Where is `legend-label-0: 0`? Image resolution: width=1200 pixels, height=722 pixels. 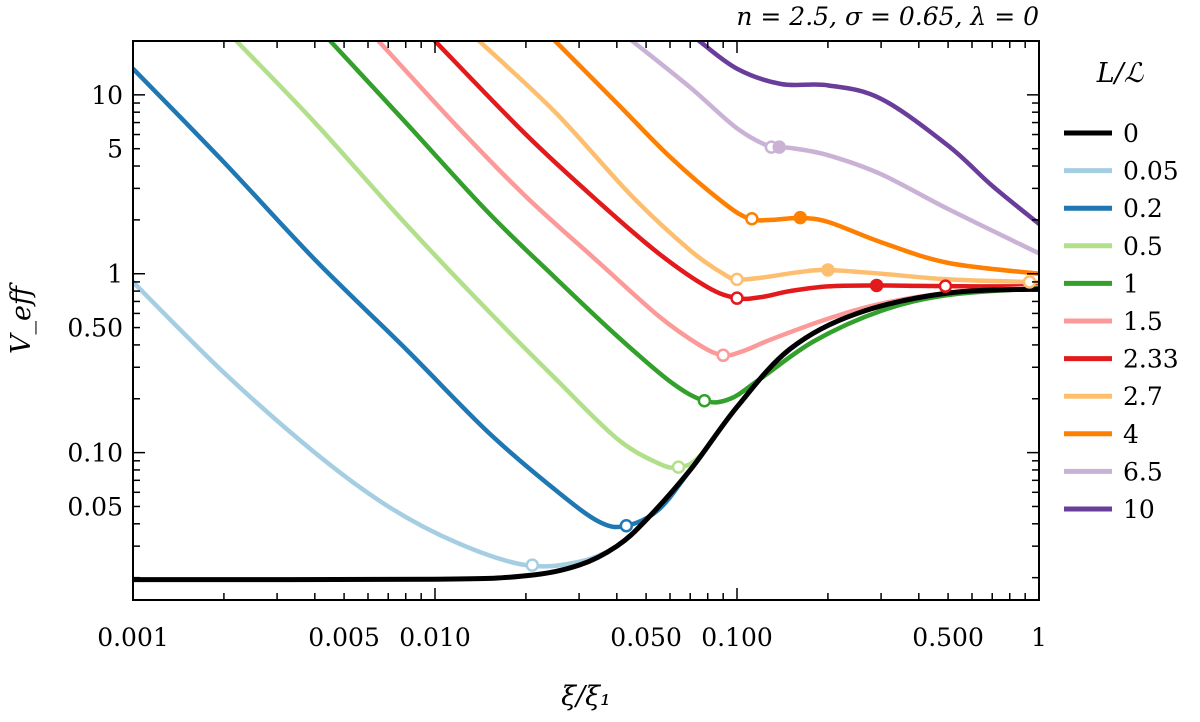
legend-label-0: 0 is located at coordinates (1131, 133).